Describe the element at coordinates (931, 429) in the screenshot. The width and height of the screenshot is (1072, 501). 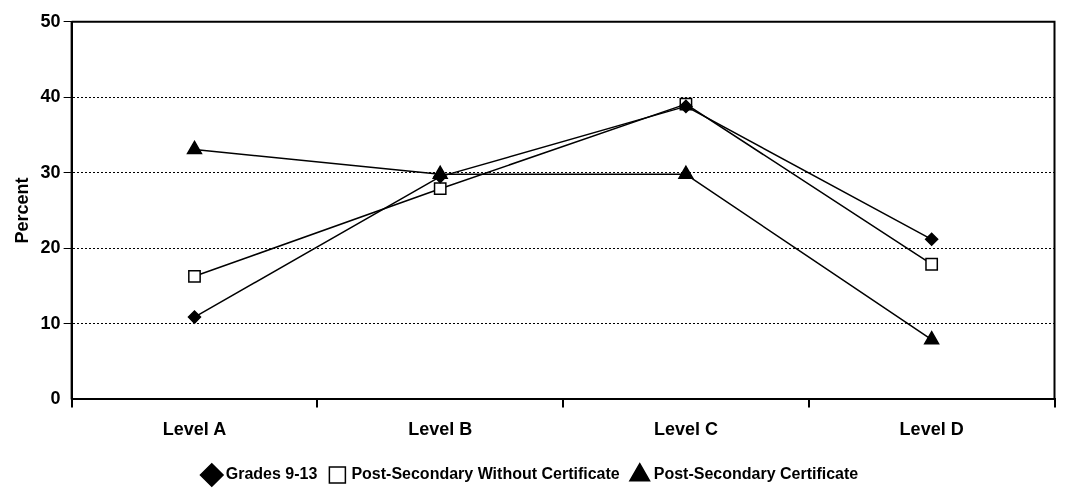
I see `x-tick-label: Level D` at that location.